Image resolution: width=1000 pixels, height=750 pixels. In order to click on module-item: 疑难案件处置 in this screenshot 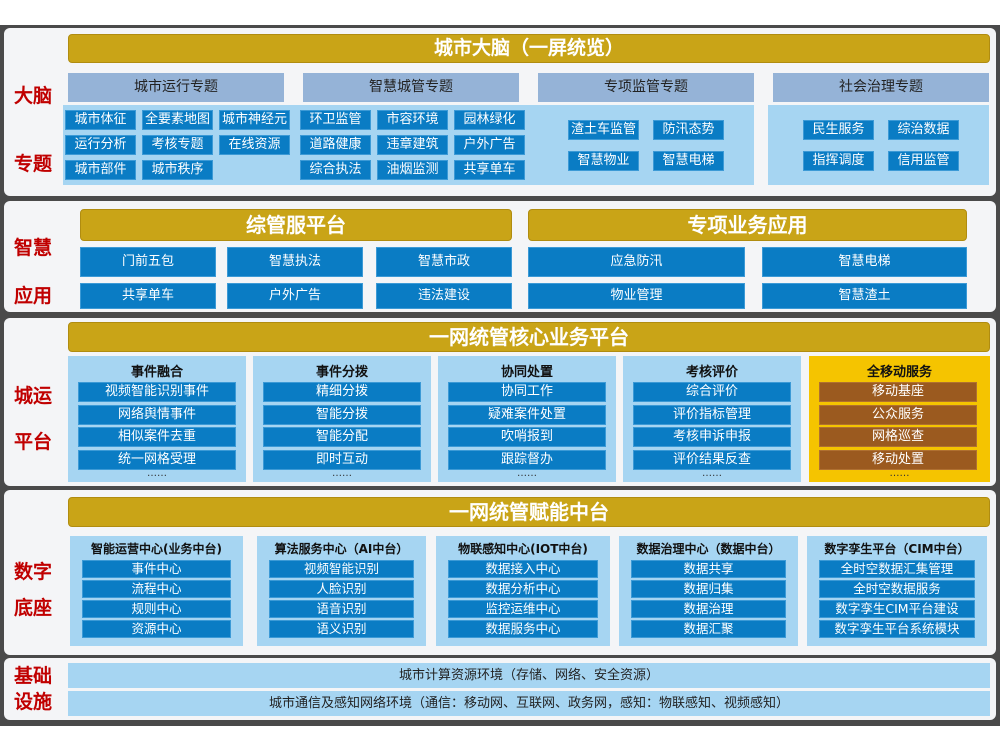, I will do `click(527, 414)`.